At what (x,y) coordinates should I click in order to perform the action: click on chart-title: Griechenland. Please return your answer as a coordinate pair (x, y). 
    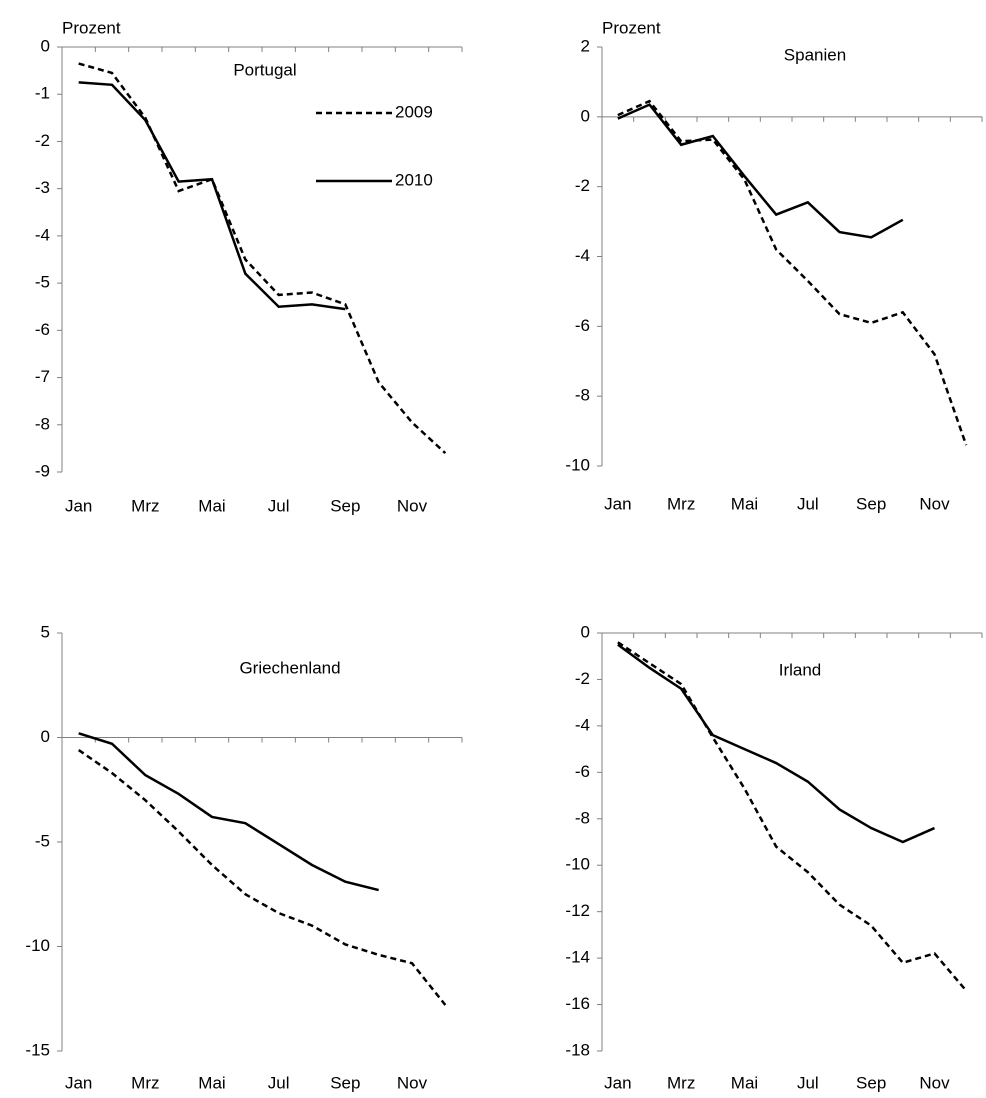
    Looking at the image, I should click on (289, 667).